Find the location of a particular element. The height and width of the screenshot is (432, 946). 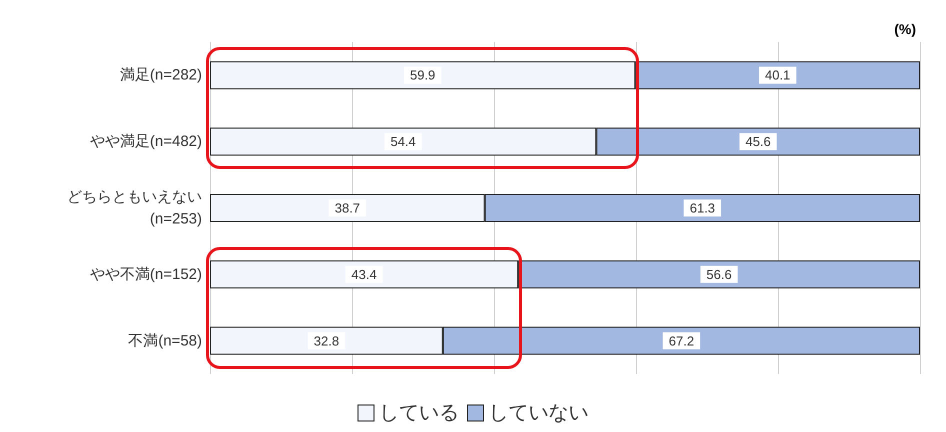

y-tick-label: 満足(n=282) is located at coordinates (161, 75).